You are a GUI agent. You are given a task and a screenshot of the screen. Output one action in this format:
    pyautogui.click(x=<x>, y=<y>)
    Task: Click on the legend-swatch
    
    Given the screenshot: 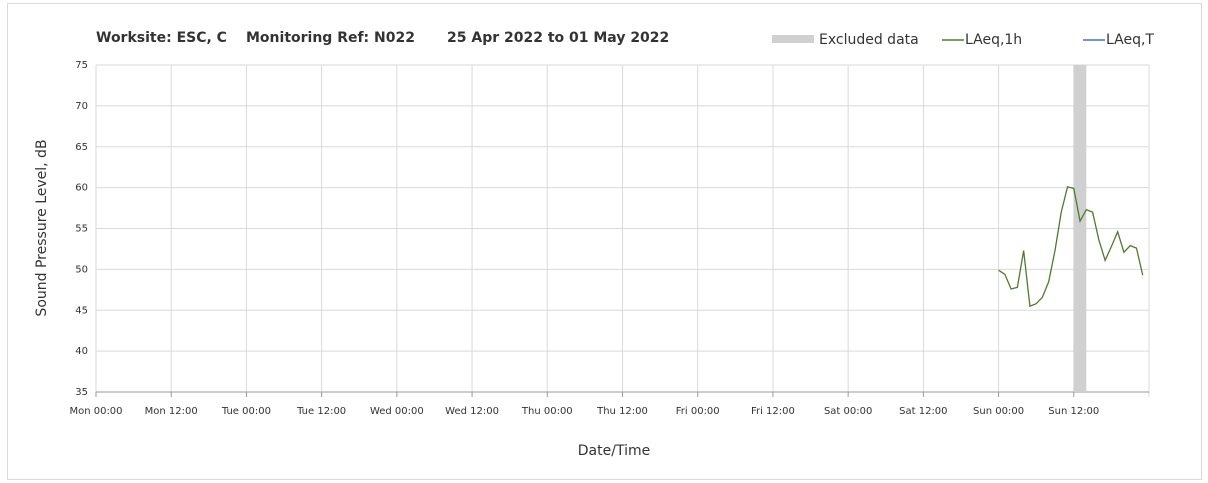 What is the action you would take?
    pyautogui.click(x=793, y=39)
    